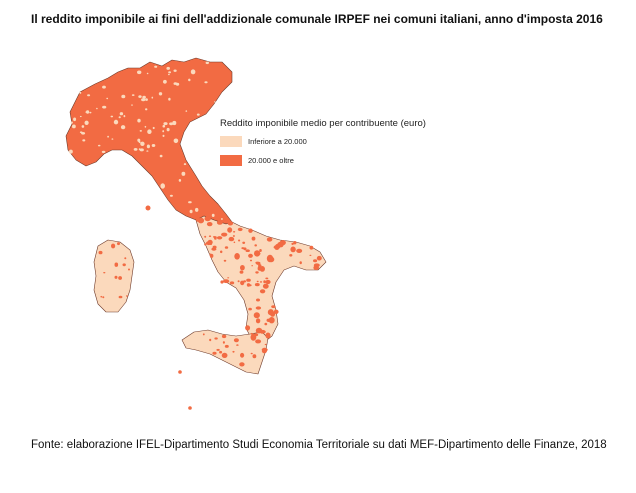 This screenshot has width=636, height=493. What do you see at coordinates (323, 160) in the screenshot?
I see `legend-item-high: 20.000 e oltre` at bounding box center [323, 160].